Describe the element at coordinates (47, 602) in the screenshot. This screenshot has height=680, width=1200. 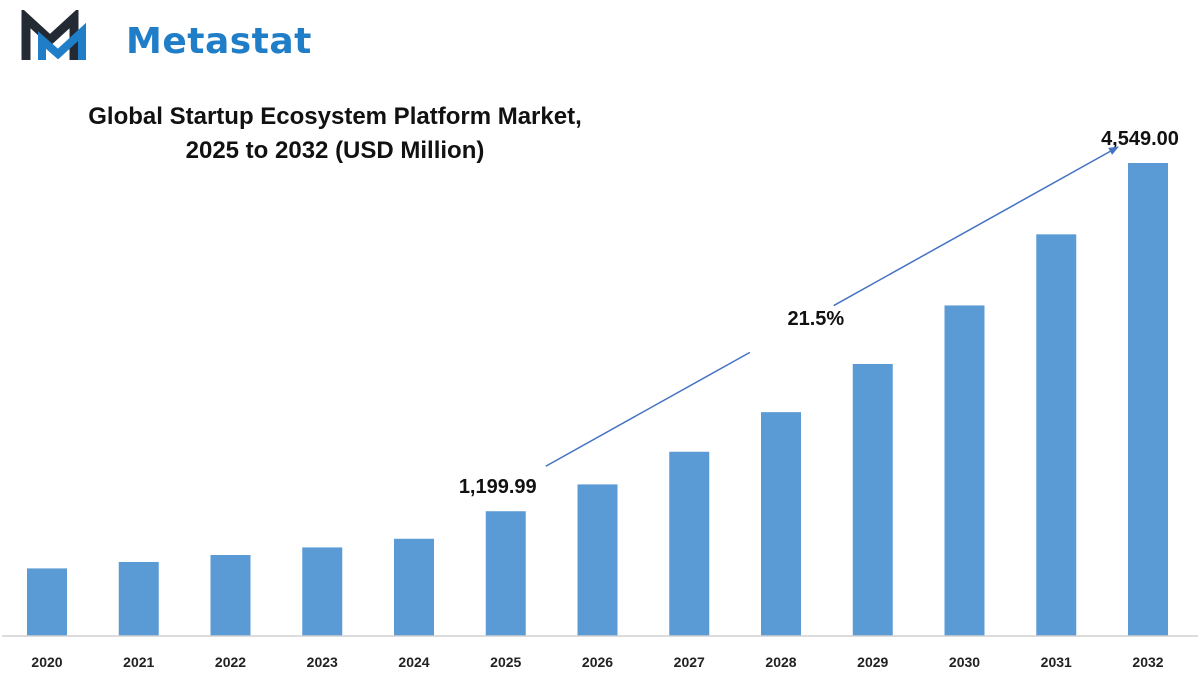
I see `bar-2020` at that location.